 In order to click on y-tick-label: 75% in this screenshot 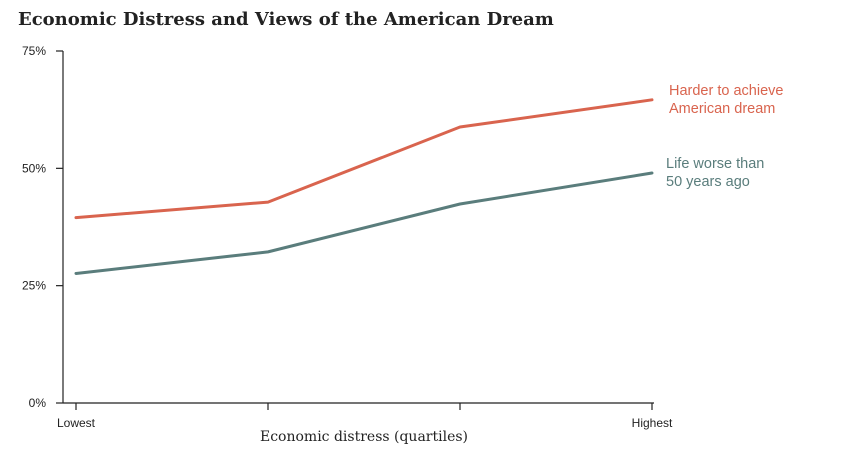, I will do `click(34, 51)`.